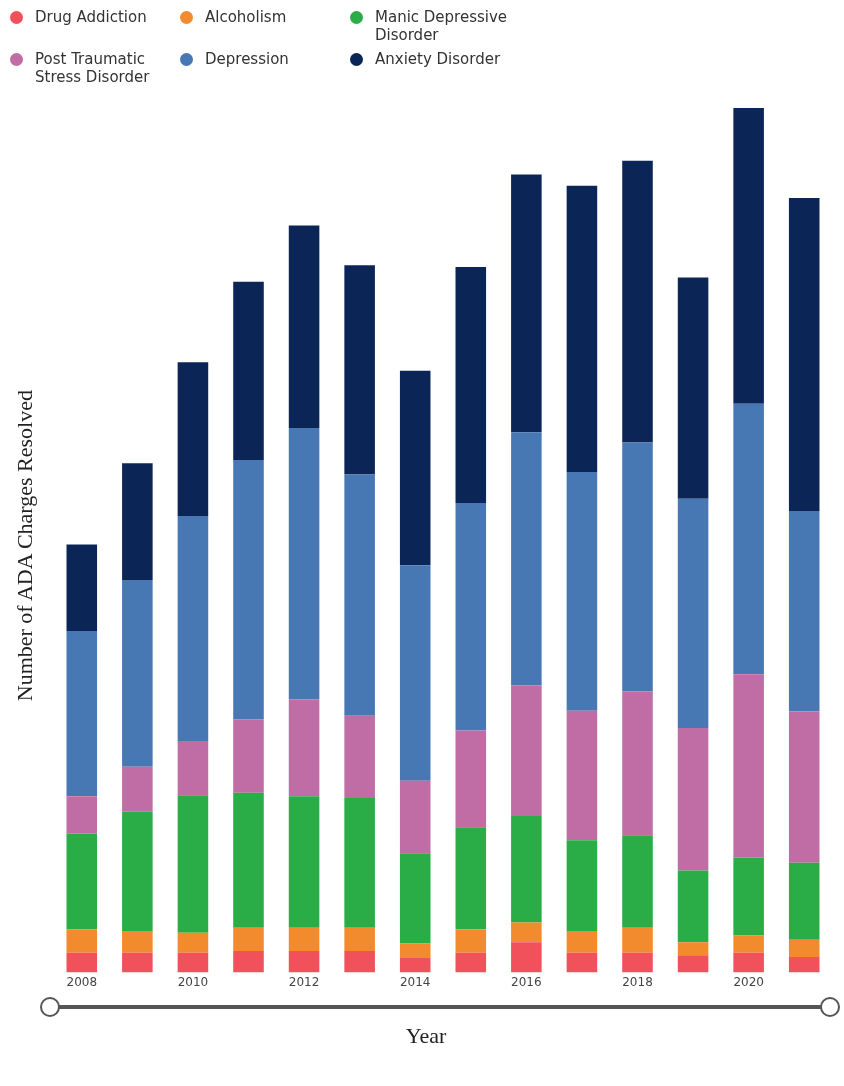 The image size is (844, 1086). What do you see at coordinates (91, 17) in the screenshot?
I see `legend-label: Drug Addiction` at bounding box center [91, 17].